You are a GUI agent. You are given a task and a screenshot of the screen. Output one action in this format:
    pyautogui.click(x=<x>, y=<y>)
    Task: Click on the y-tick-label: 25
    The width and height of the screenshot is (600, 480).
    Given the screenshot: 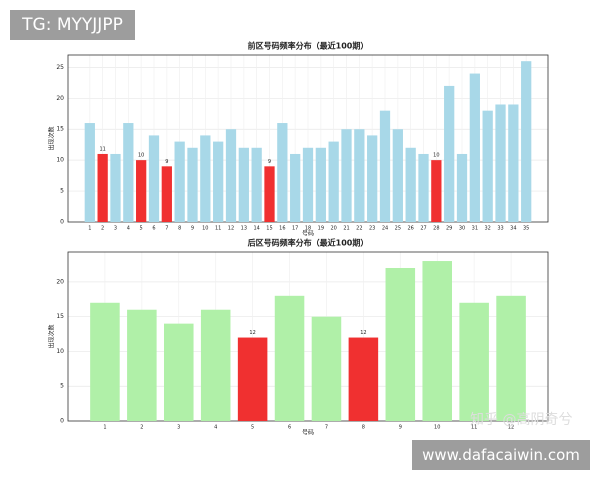 What is the action you would take?
    pyautogui.click(x=60, y=67)
    